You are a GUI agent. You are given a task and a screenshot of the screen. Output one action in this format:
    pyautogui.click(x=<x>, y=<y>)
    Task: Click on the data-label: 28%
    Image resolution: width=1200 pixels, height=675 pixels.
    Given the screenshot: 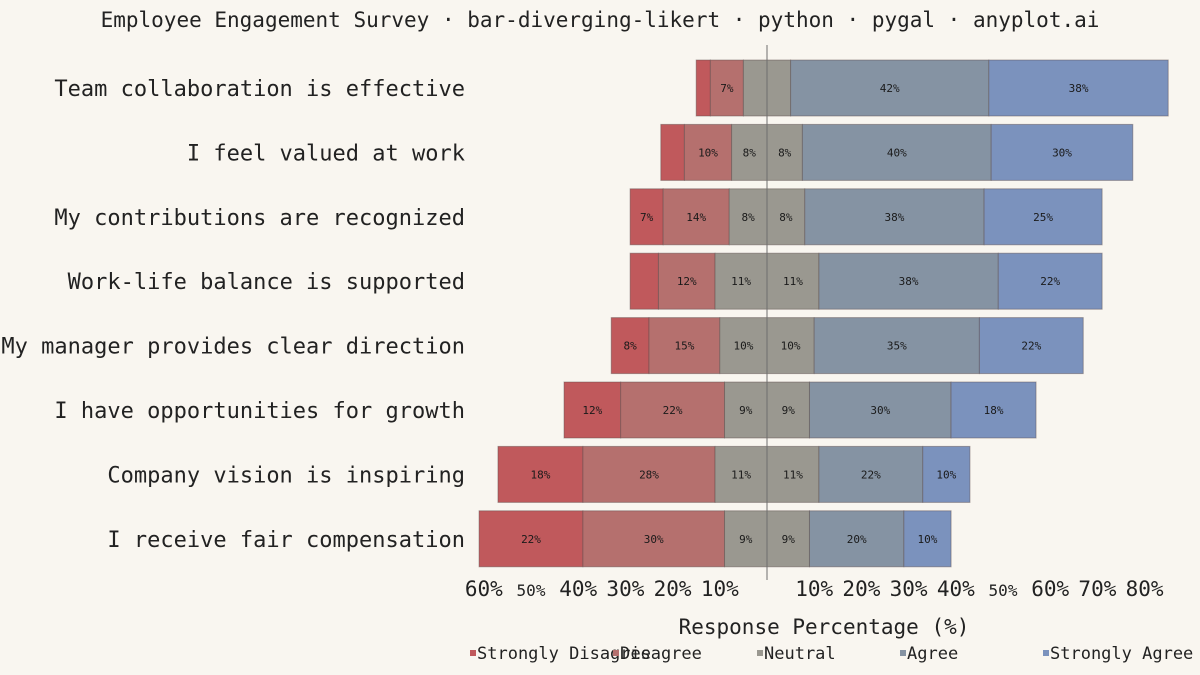 What is the action you would take?
    pyautogui.click(x=649, y=474)
    